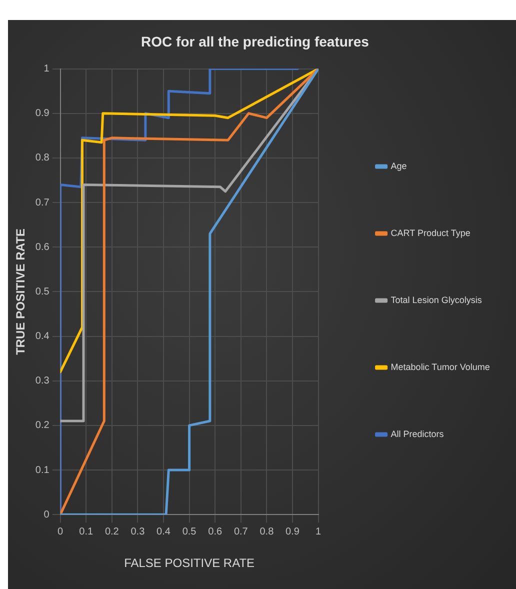 The image size is (516, 589). What do you see at coordinates (398, 165) in the screenshot?
I see `legend-label: Age` at bounding box center [398, 165].